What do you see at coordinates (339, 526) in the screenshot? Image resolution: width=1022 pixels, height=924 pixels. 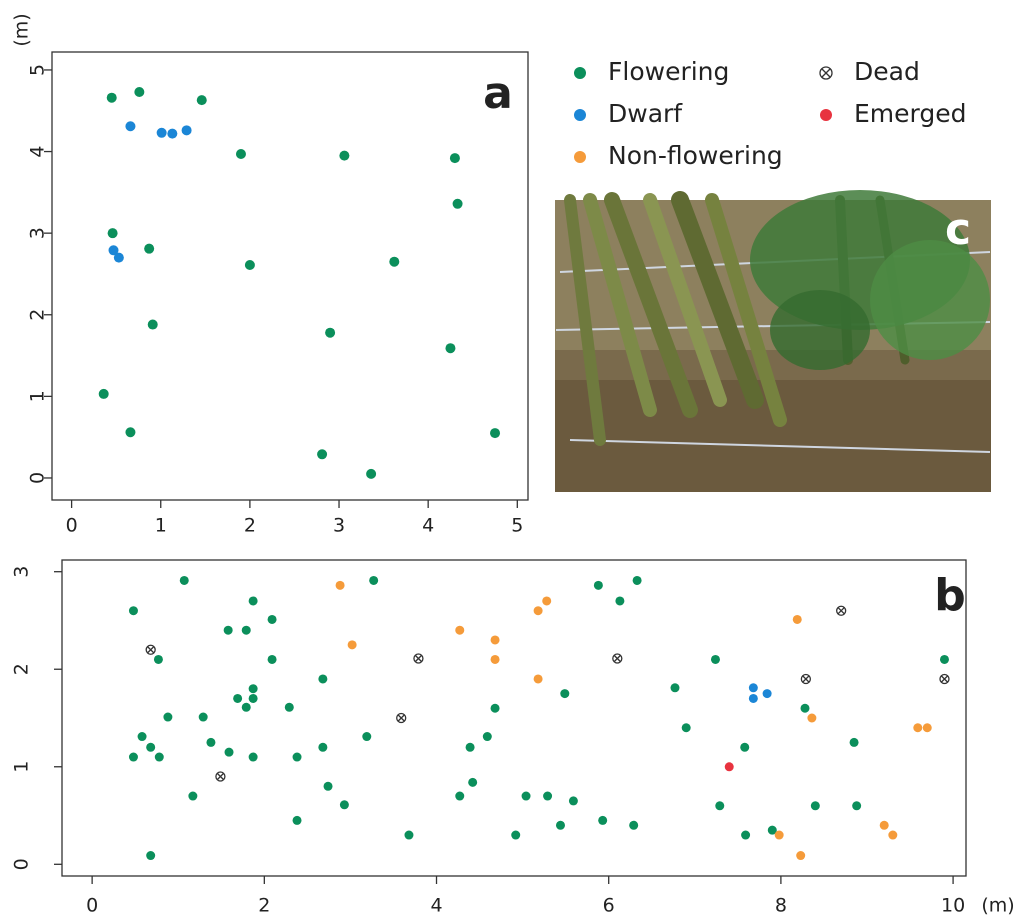 I see `x-tick-label: 3` at bounding box center [339, 526].